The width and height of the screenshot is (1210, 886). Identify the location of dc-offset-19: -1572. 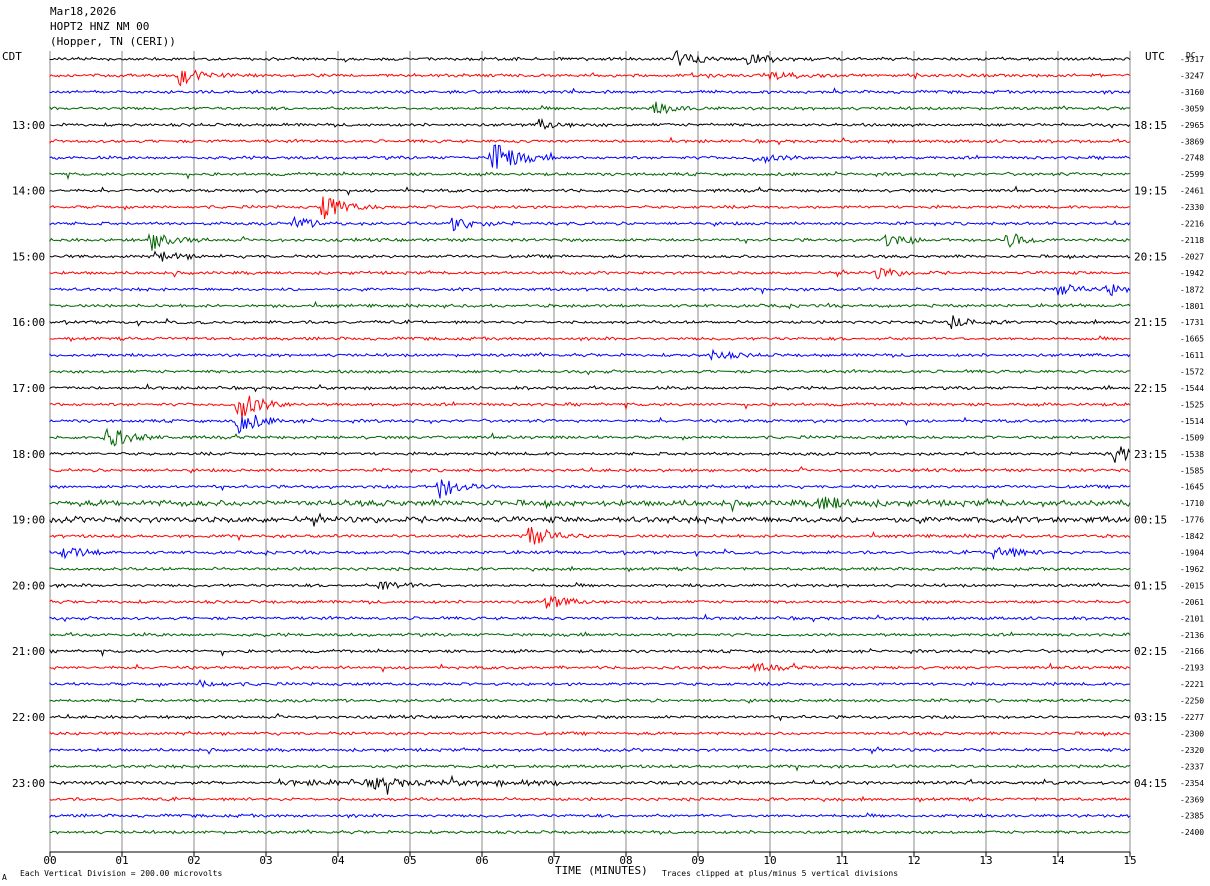
(1192, 372).